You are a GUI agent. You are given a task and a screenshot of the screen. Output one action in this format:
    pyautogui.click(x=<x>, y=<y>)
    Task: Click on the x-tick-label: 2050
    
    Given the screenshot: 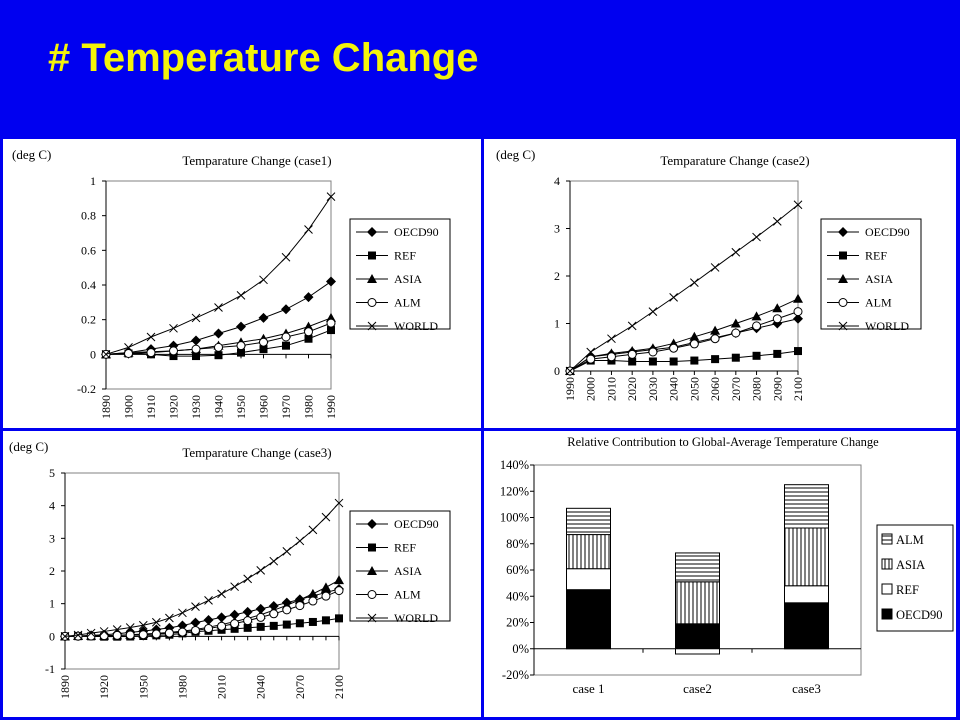 What is the action you would take?
    pyautogui.click(x=694, y=389)
    